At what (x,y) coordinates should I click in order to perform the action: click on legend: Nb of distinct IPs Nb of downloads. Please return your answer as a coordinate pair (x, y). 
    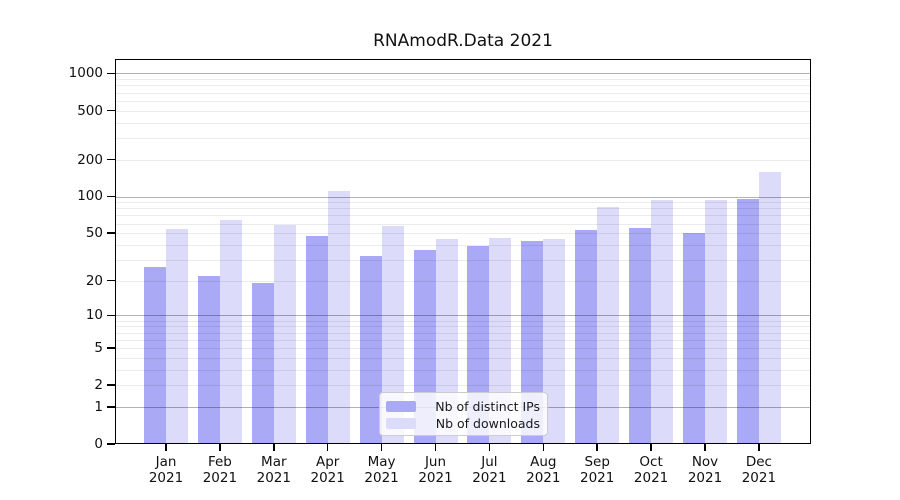
    Looking at the image, I should click on (463, 414).